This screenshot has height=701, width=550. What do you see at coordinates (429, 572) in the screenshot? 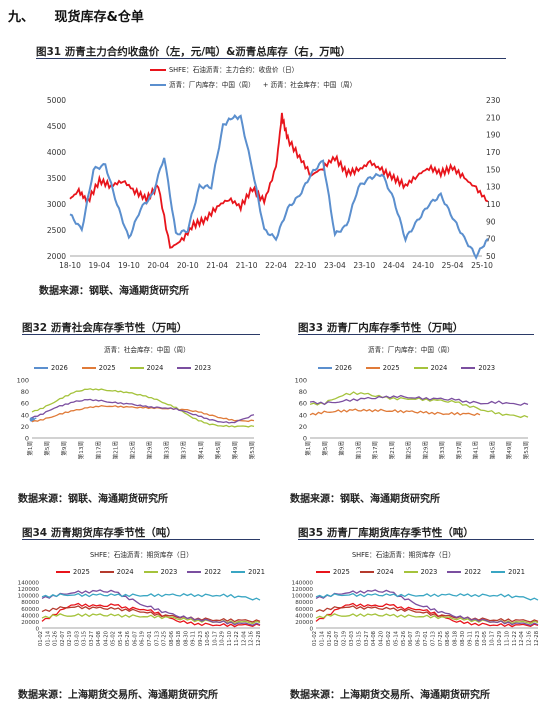
I see `fig35-legend-label: 2023` at bounding box center [429, 572].